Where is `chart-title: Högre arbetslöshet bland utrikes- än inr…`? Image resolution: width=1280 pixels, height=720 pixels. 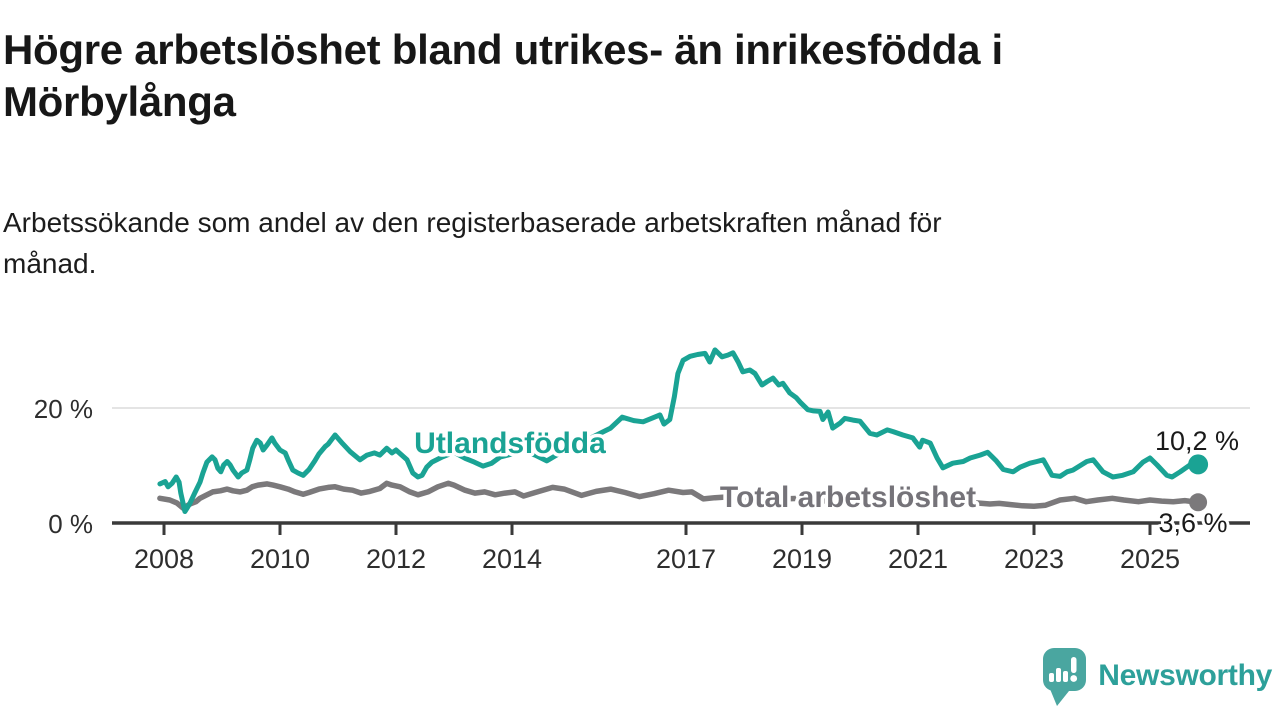
chart-title: Högre arbetslöshet bland utrikes- än inr… is located at coordinates (613, 76).